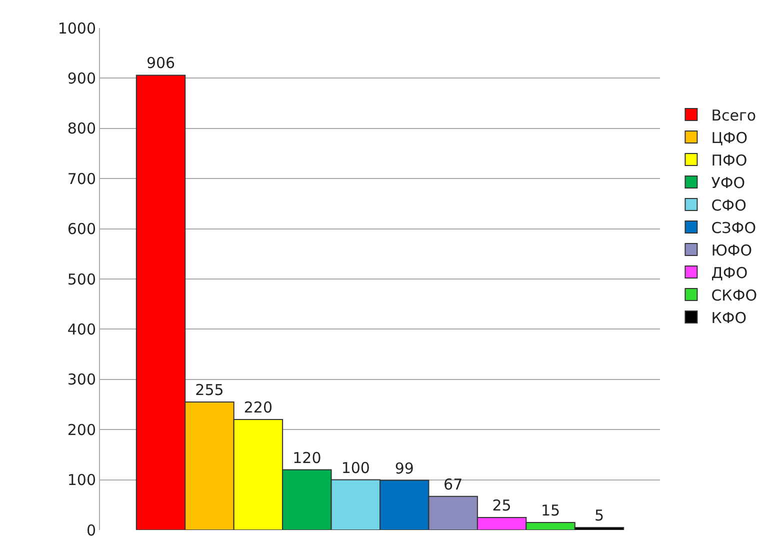 The height and width of the screenshot is (549, 774). What do you see at coordinates (81, 78) in the screenshot?
I see `y-tick-label: 900` at bounding box center [81, 78].